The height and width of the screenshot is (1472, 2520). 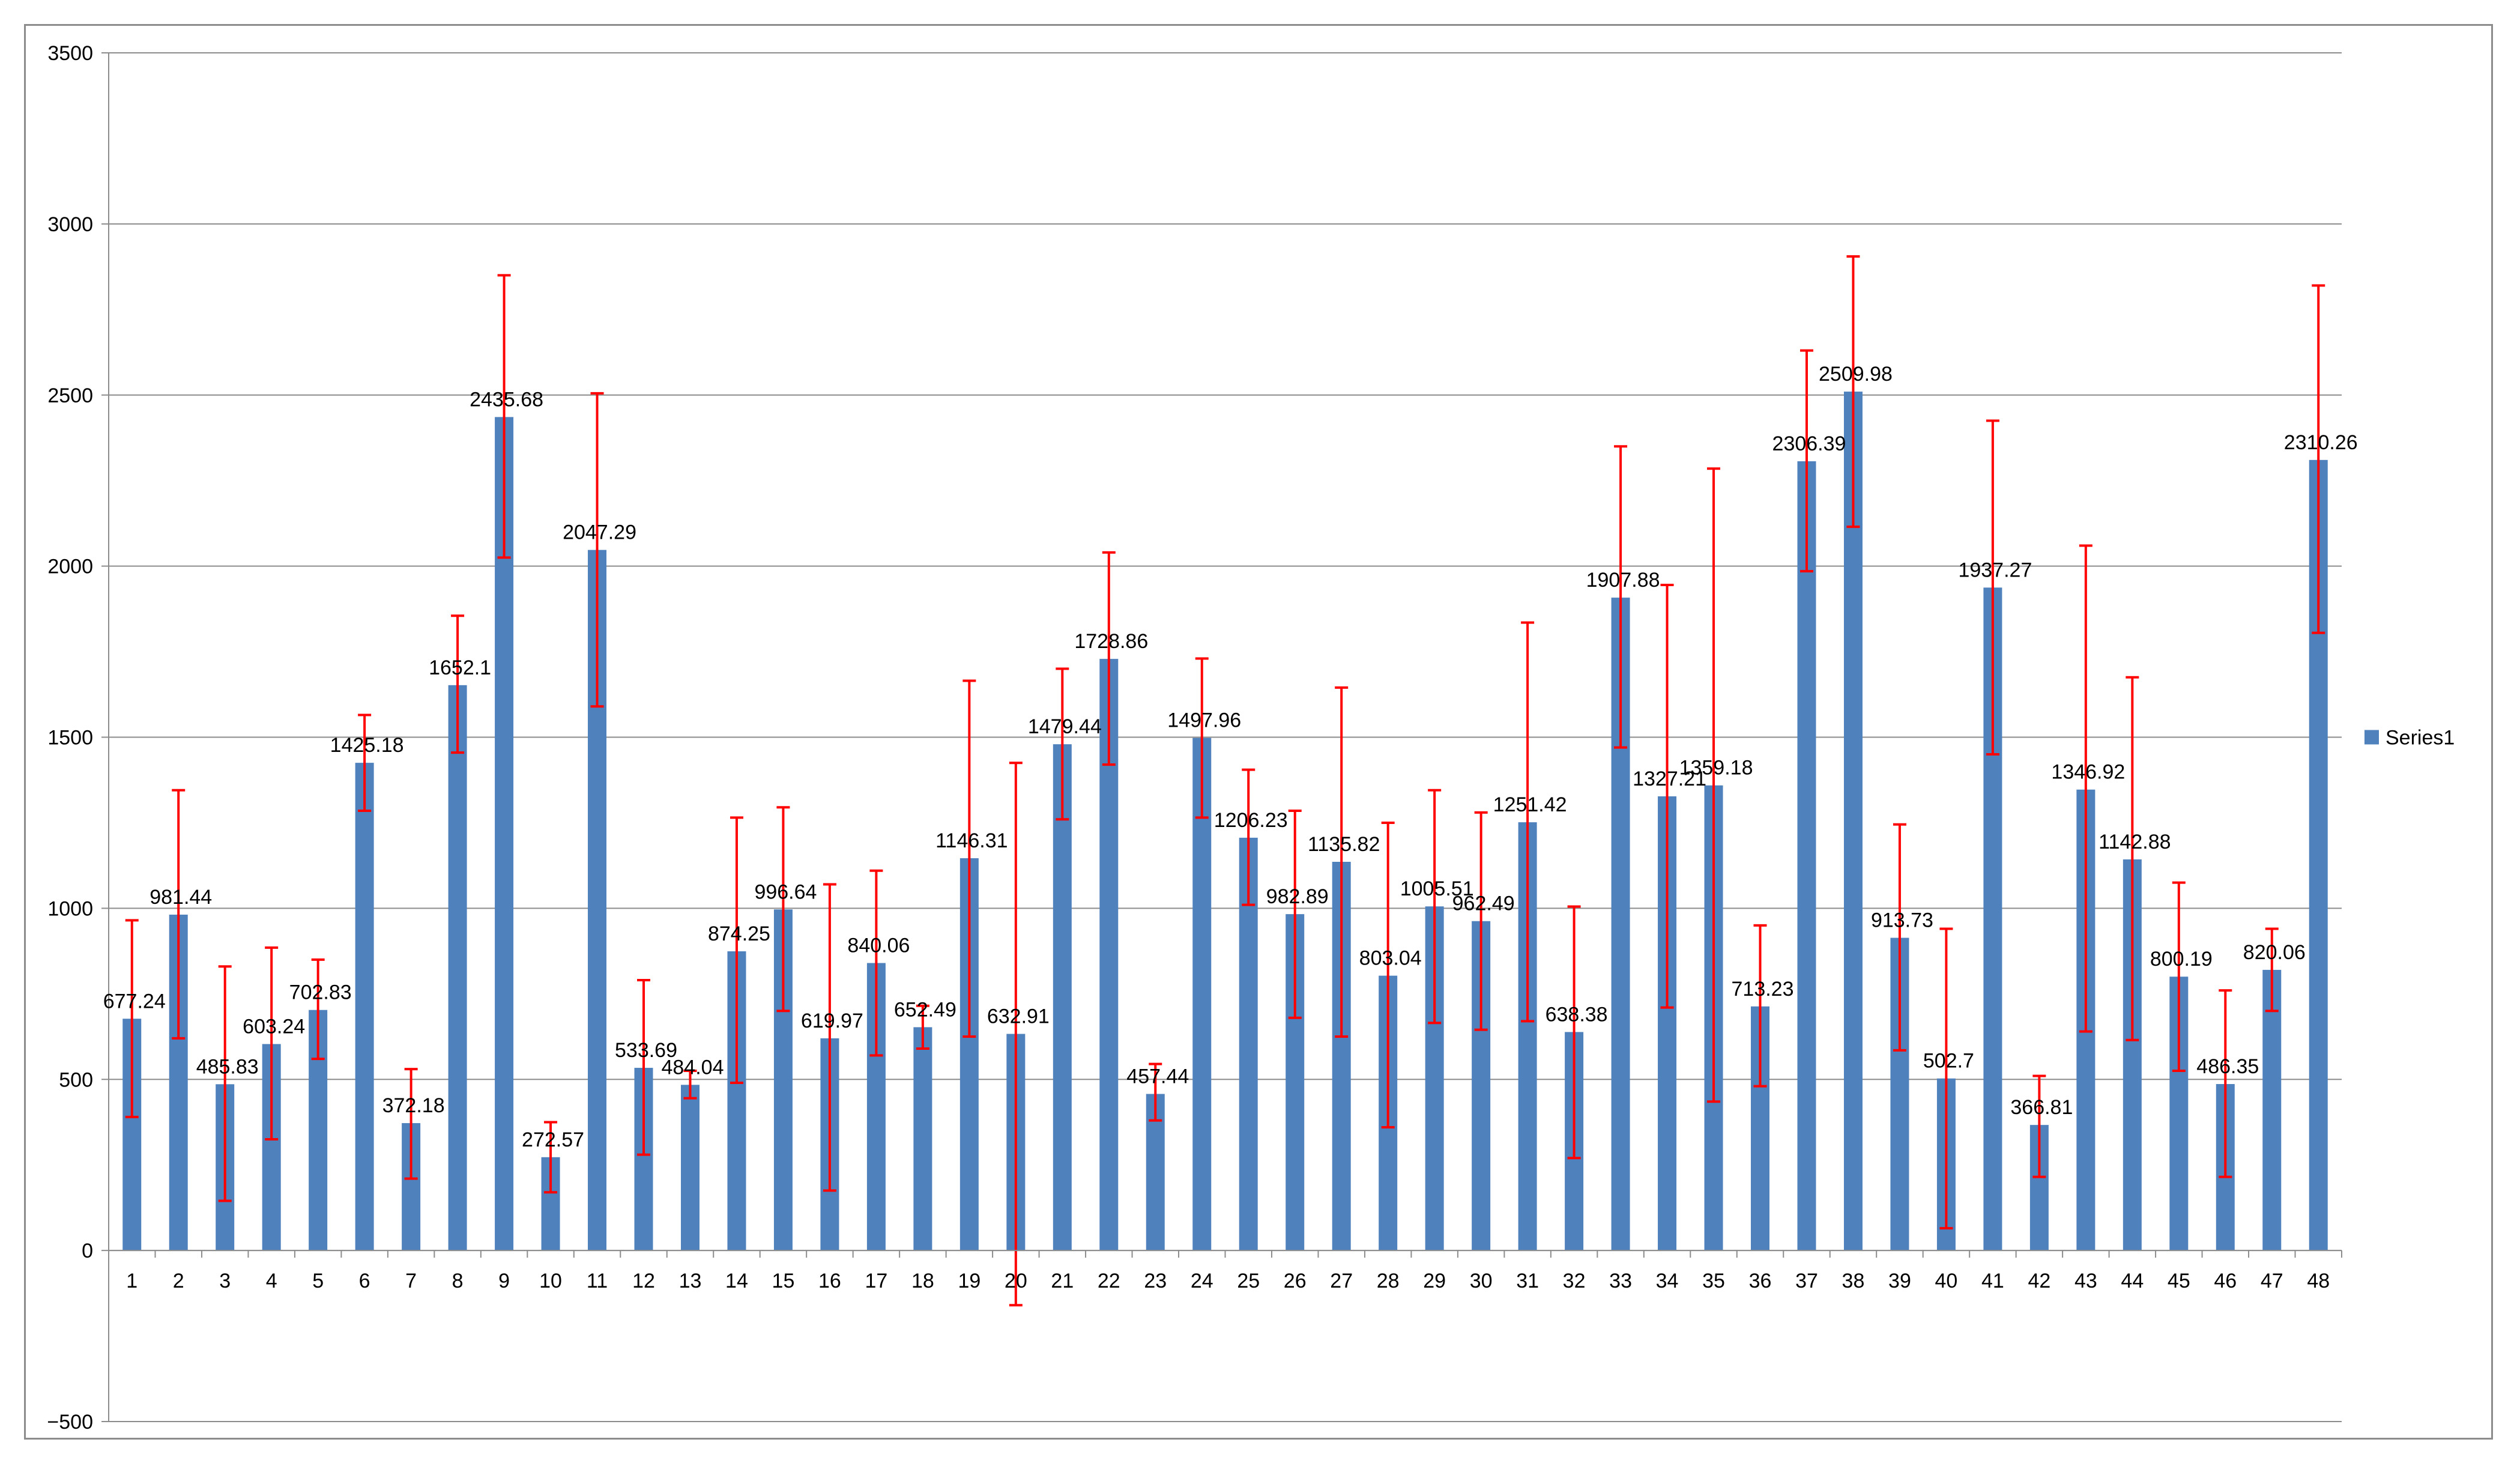 What do you see at coordinates (2227, 1066) in the screenshot?
I see `data-label: 486.35` at bounding box center [2227, 1066].